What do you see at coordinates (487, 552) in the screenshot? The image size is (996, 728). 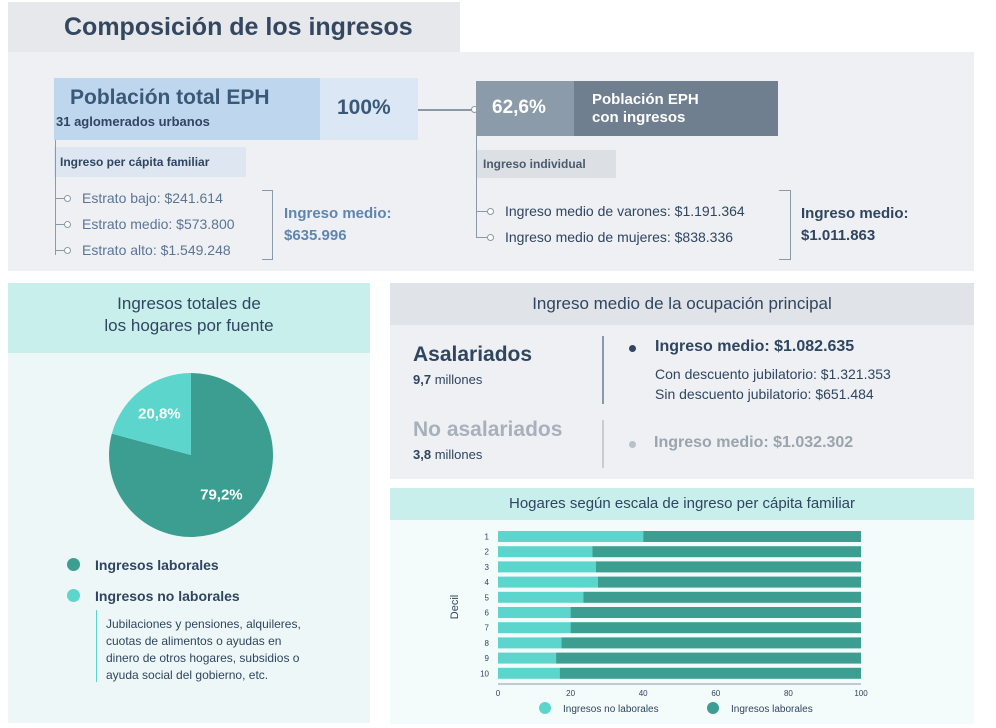 I see `y-tick-label: 2` at bounding box center [487, 552].